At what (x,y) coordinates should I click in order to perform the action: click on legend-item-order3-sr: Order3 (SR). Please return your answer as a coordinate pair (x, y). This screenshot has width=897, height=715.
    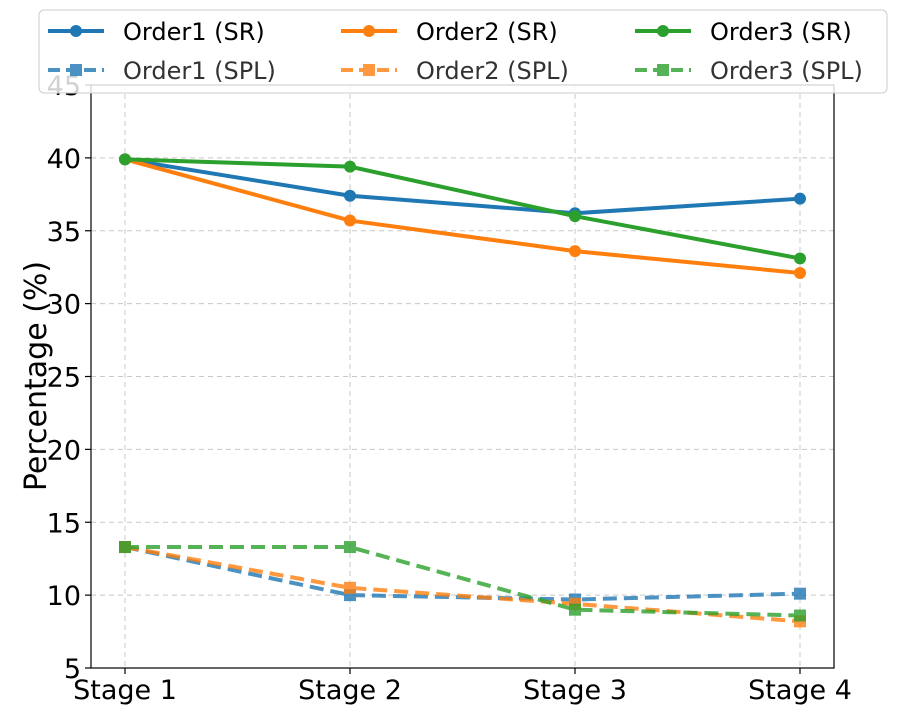
    Looking at the image, I should click on (743, 32).